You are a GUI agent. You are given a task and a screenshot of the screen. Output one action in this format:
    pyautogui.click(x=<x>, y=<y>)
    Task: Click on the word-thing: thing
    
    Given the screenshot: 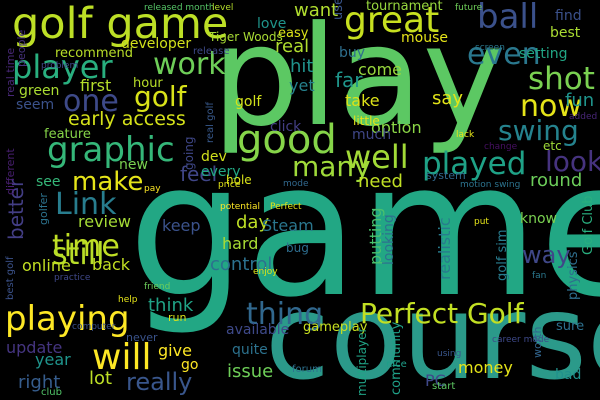 What is the action you would take?
    pyautogui.click(x=285, y=314)
    